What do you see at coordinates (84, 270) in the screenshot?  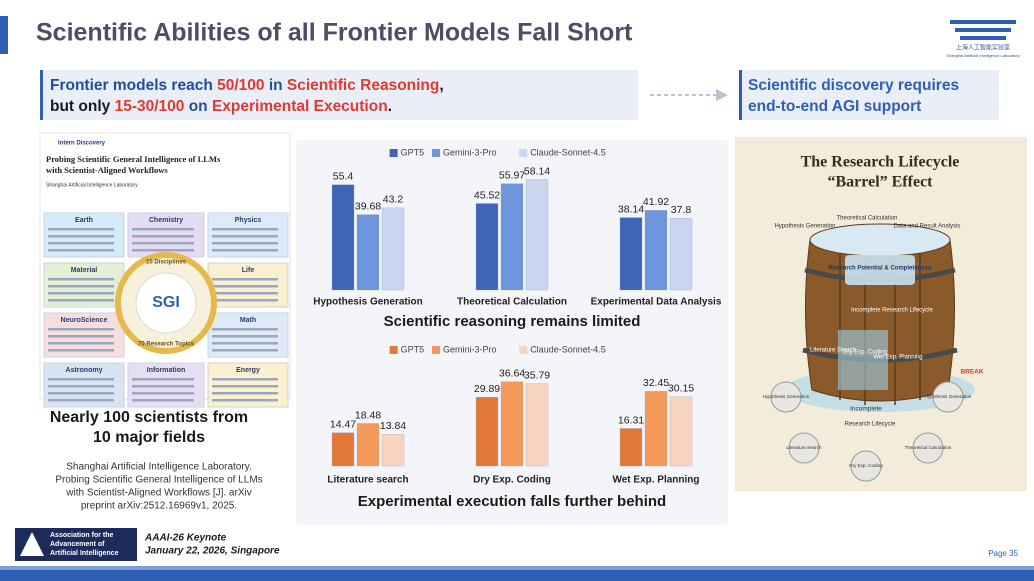 I see `discipline-label: Material` at bounding box center [84, 270].